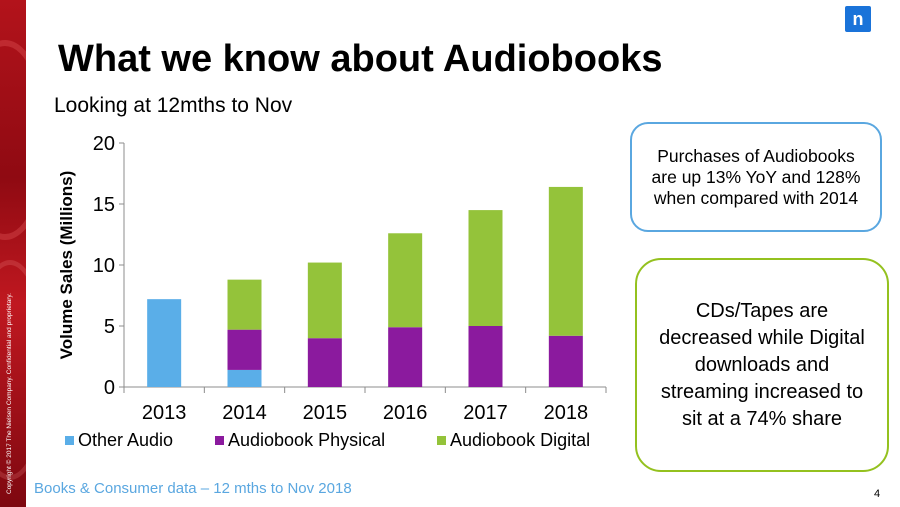 Image resolution: width=900 pixels, height=507 pixels. Describe the element at coordinates (244, 304) in the screenshot. I see `bar-audiobook-digital-2014` at that location.